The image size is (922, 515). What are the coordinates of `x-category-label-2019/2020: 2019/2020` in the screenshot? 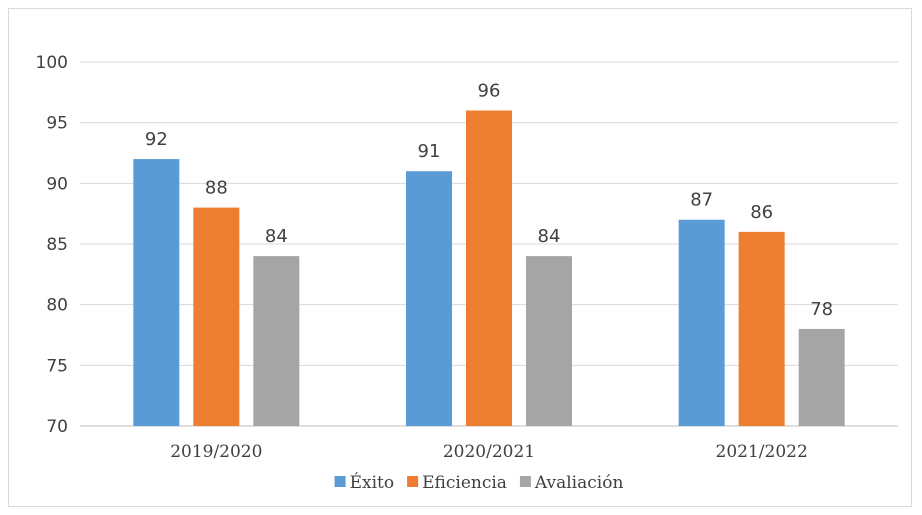 It's located at (216, 452).